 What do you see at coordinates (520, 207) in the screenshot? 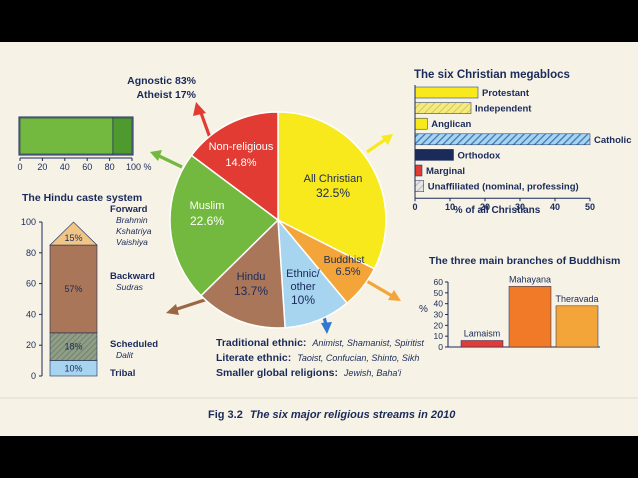
I see `christian-tick-label: 30` at bounding box center [520, 207].